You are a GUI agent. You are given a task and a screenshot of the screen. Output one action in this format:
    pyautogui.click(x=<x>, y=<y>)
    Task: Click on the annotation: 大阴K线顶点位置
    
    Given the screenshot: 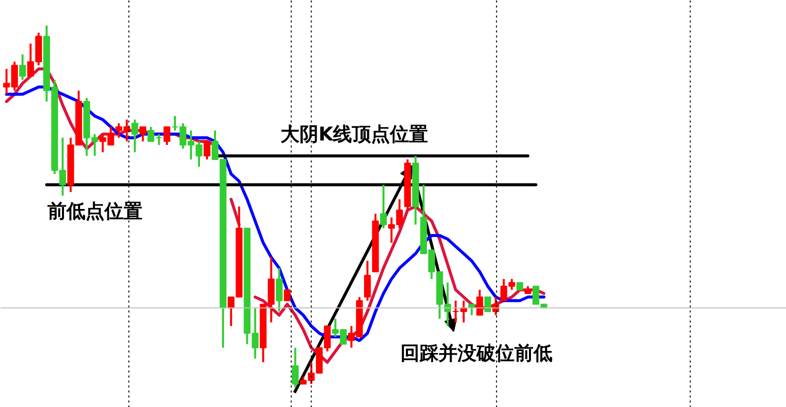 What is the action you would take?
    pyautogui.click(x=354, y=135)
    